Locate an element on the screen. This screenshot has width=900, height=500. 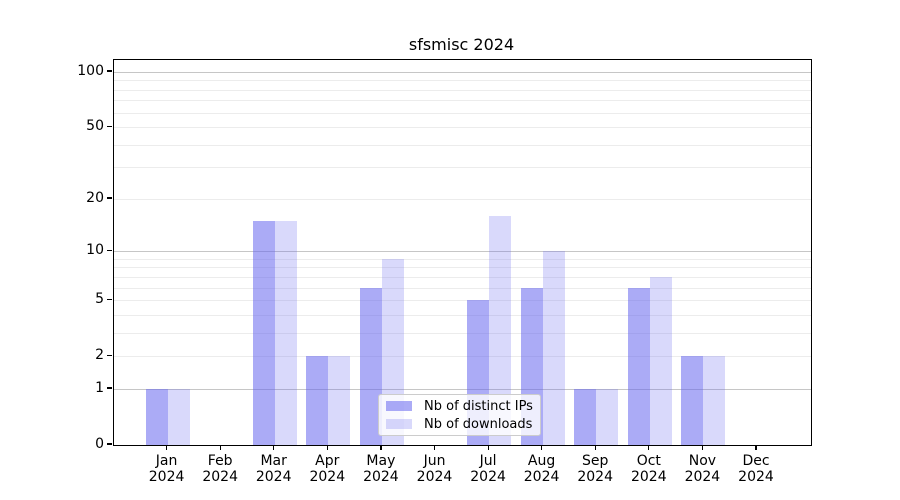
x-tick-label: Jan 2024 is located at coordinates (167, 469).